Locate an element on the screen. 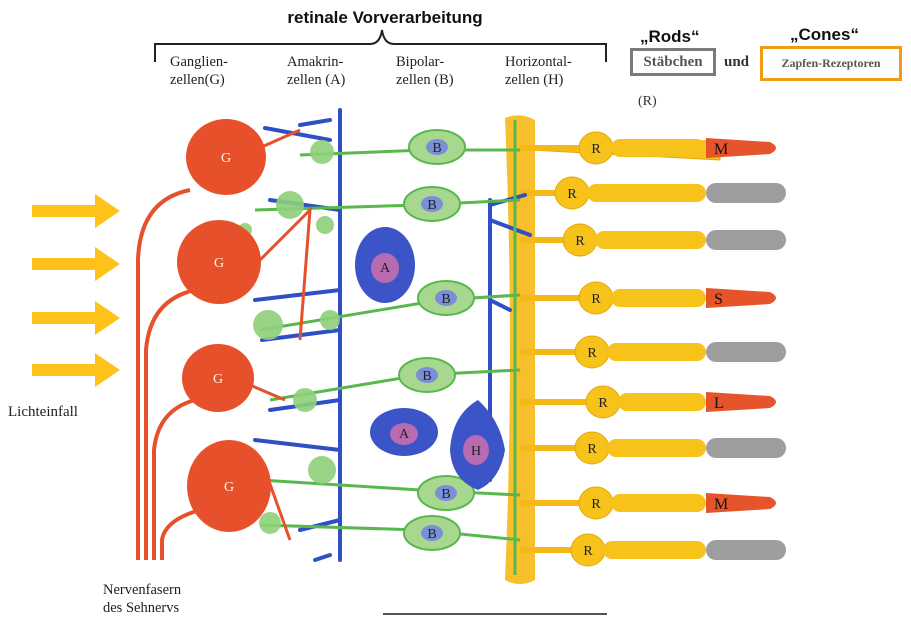 This screenshot has width=911, height=617. ganglion-header-line1: Ganglien- is located at coordinates (199, 62).